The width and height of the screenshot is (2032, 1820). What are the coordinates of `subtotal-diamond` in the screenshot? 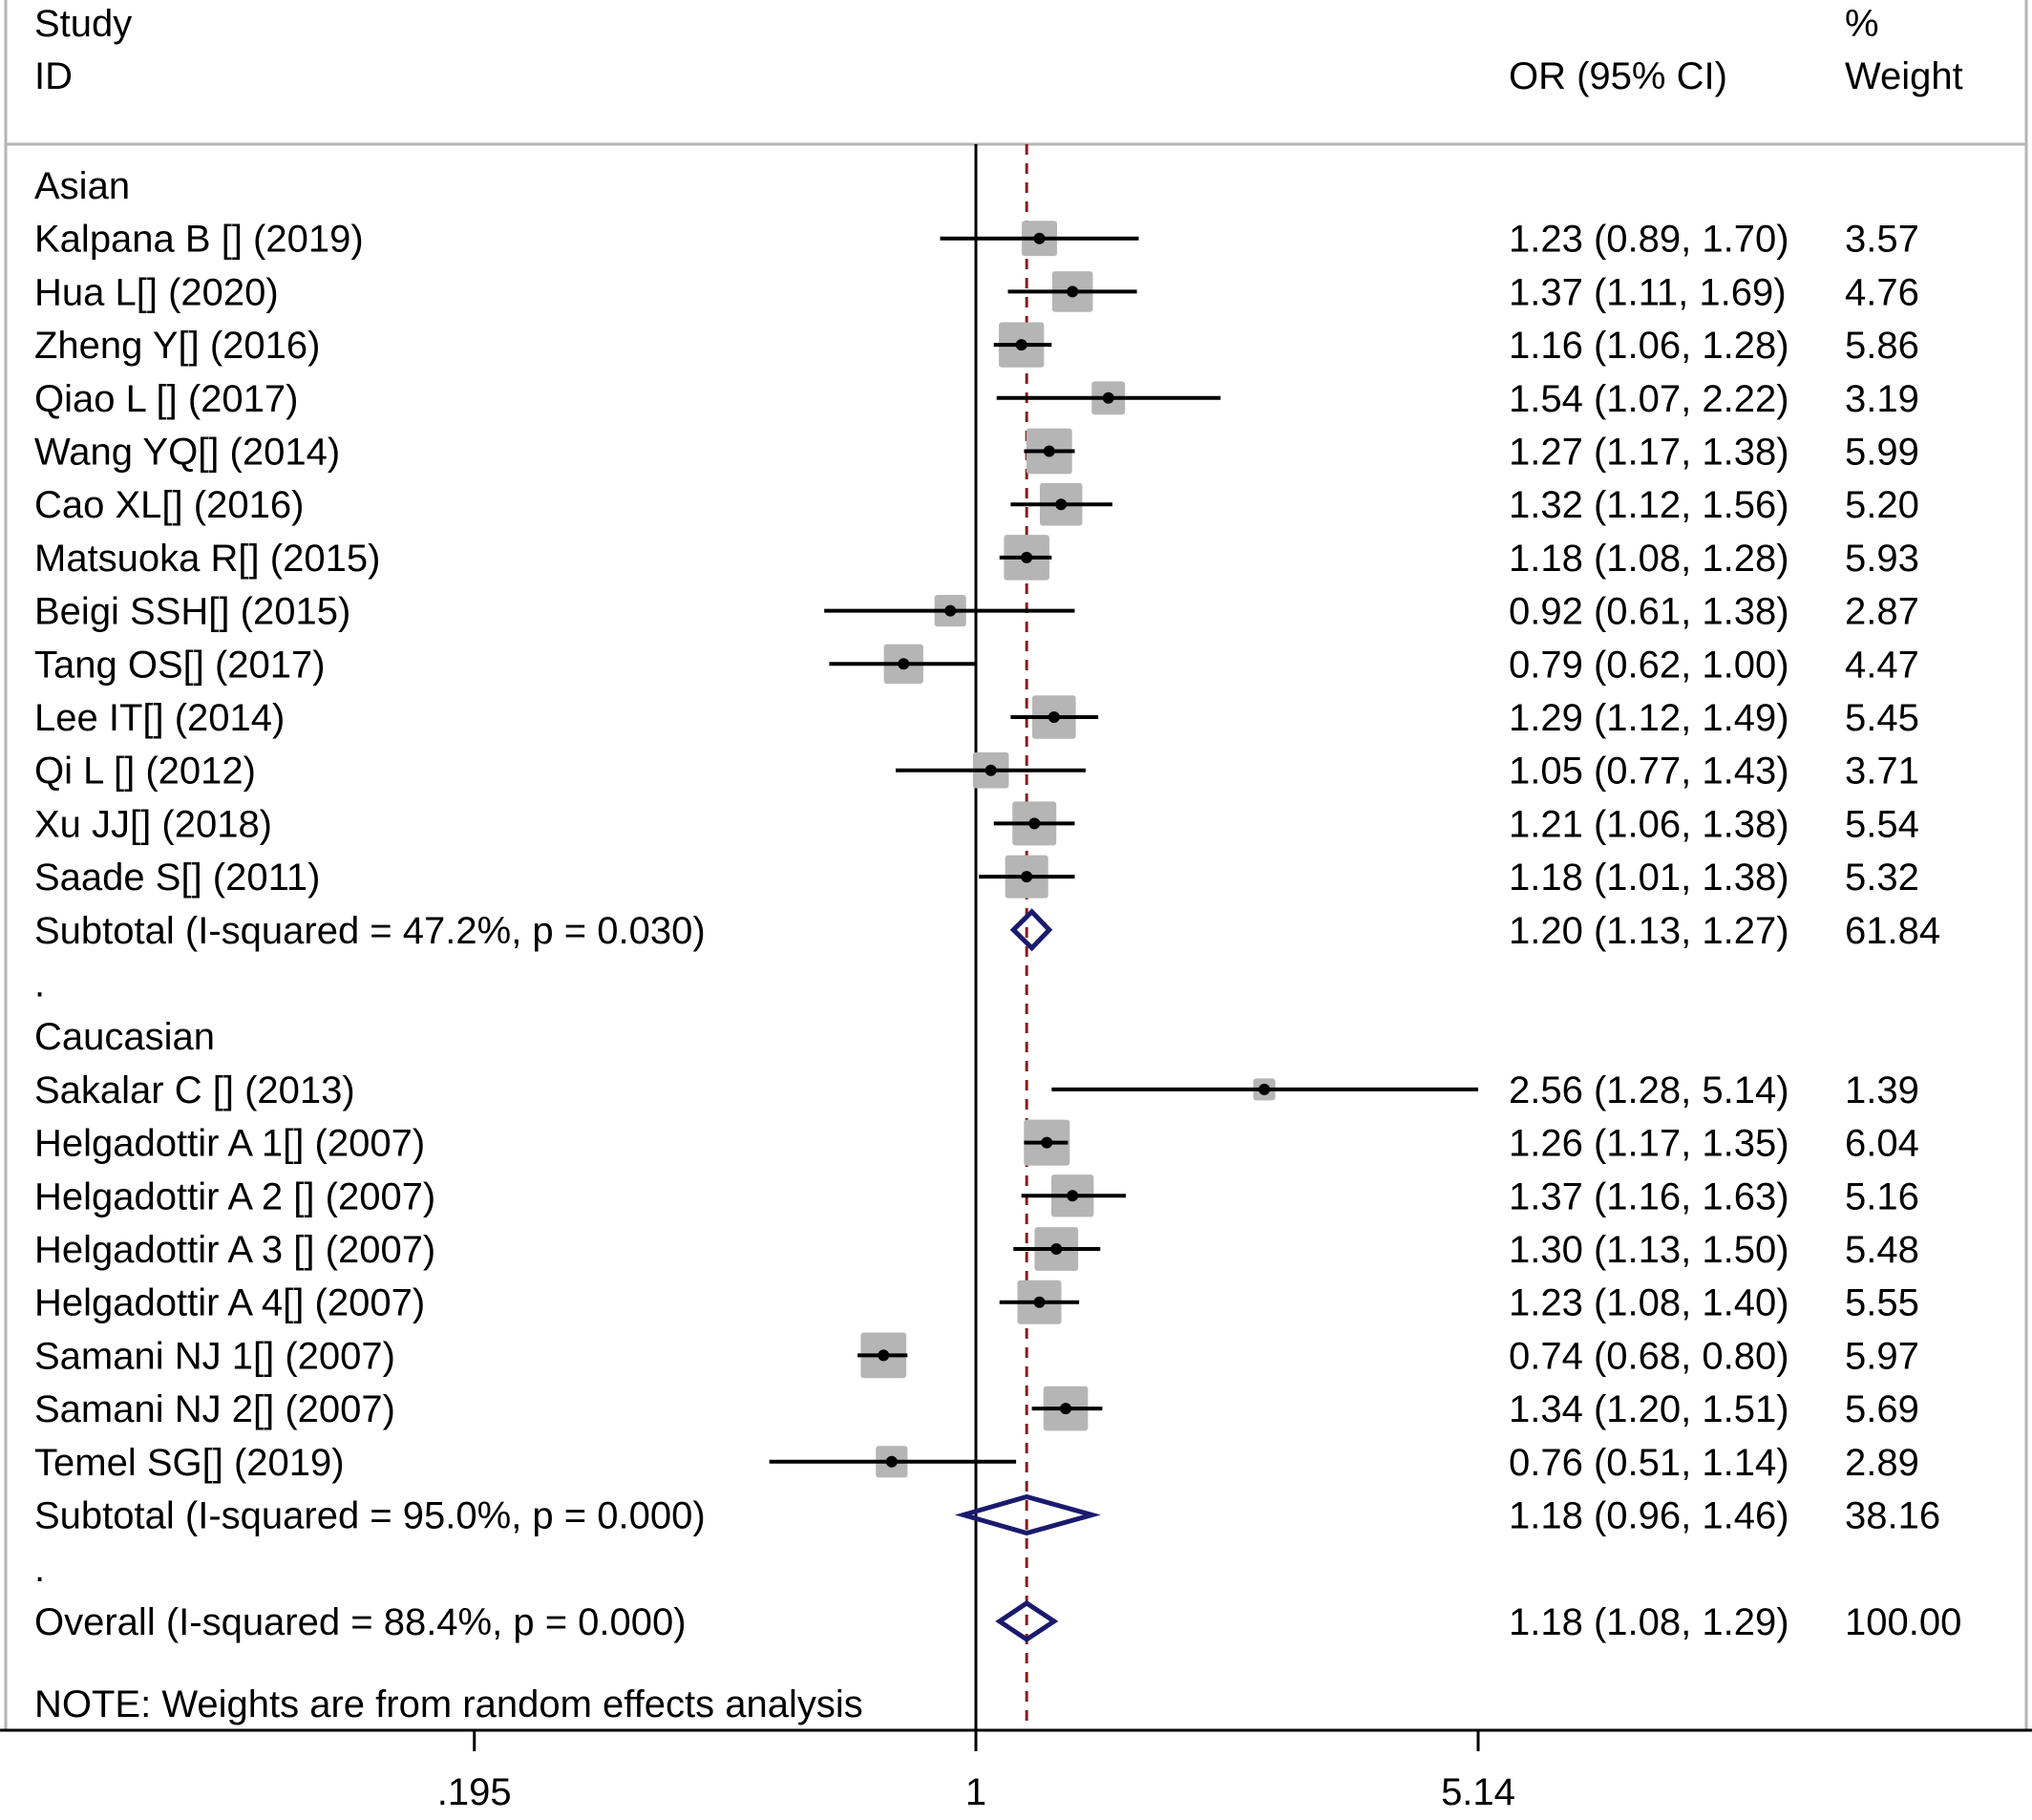 It's located at (1031, 930).